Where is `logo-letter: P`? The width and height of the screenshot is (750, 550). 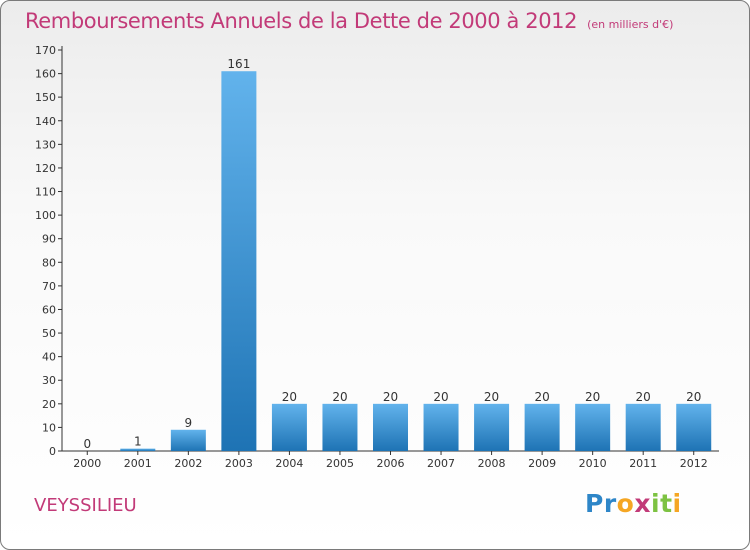 logo-letter: P is located at coordinates (594, 503).